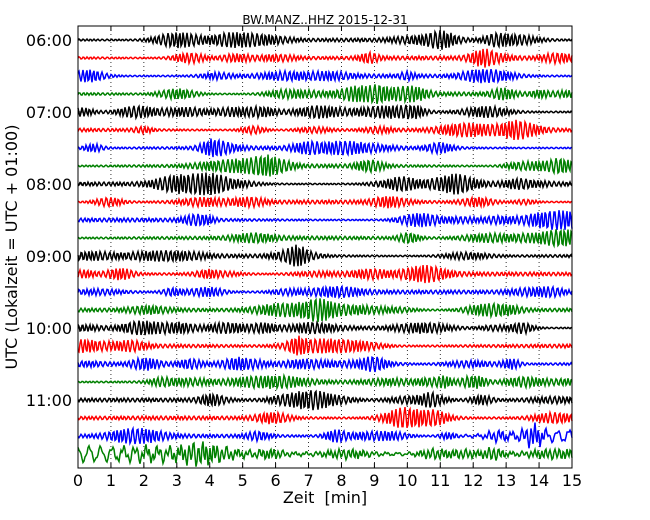 The image size is (650, 520). What do you see at coordinates (308, 480) in the screenshot?
I see `x-tick-label: 7` at bounding box center [308, 480].